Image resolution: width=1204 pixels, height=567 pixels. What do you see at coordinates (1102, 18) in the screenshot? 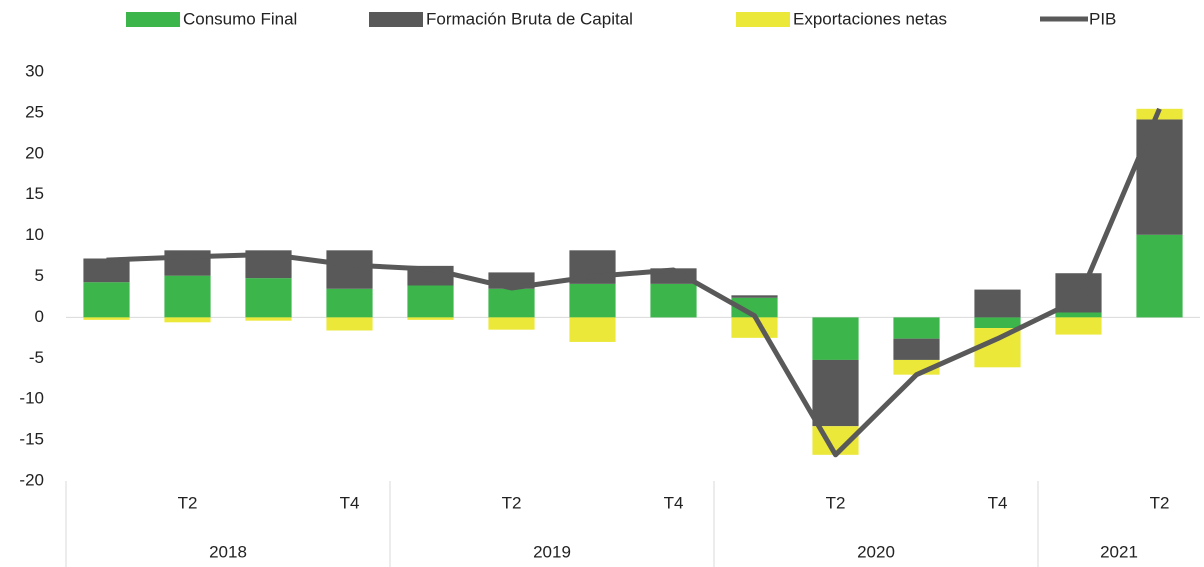
I see `legend-label: PIB` at bounding box center [1102, 18].